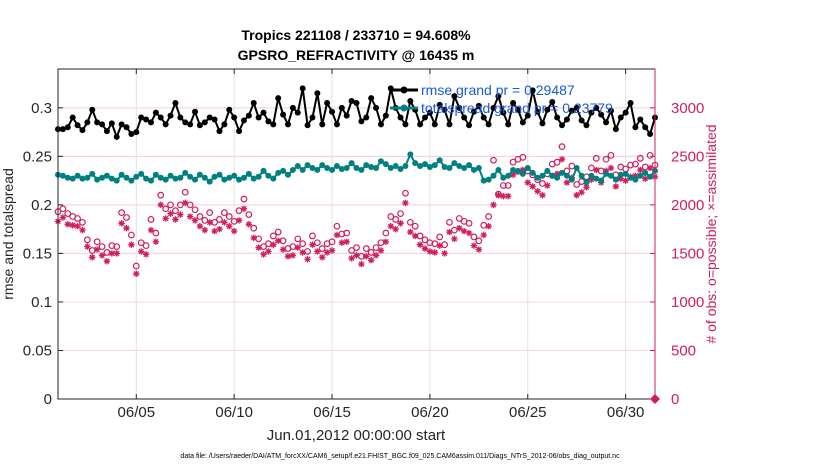 Image resolution: width=830 pixels, height=470 pixels. Describe the element at coordinates (8, 234) in the screenshot. I see `y-axis-label-left: rmse and totalspread` at that location.